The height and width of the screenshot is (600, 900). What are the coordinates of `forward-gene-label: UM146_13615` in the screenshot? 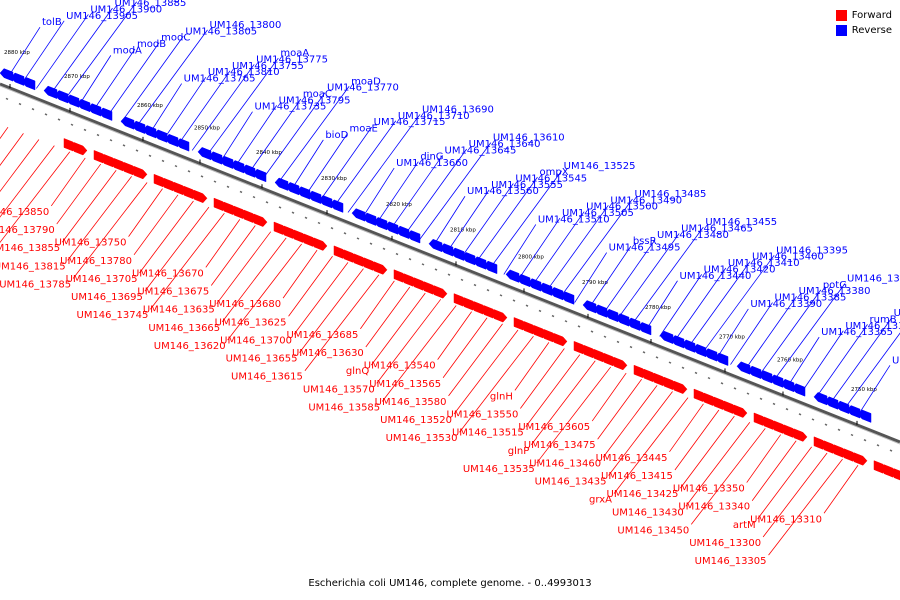 It's located at (267, 377).